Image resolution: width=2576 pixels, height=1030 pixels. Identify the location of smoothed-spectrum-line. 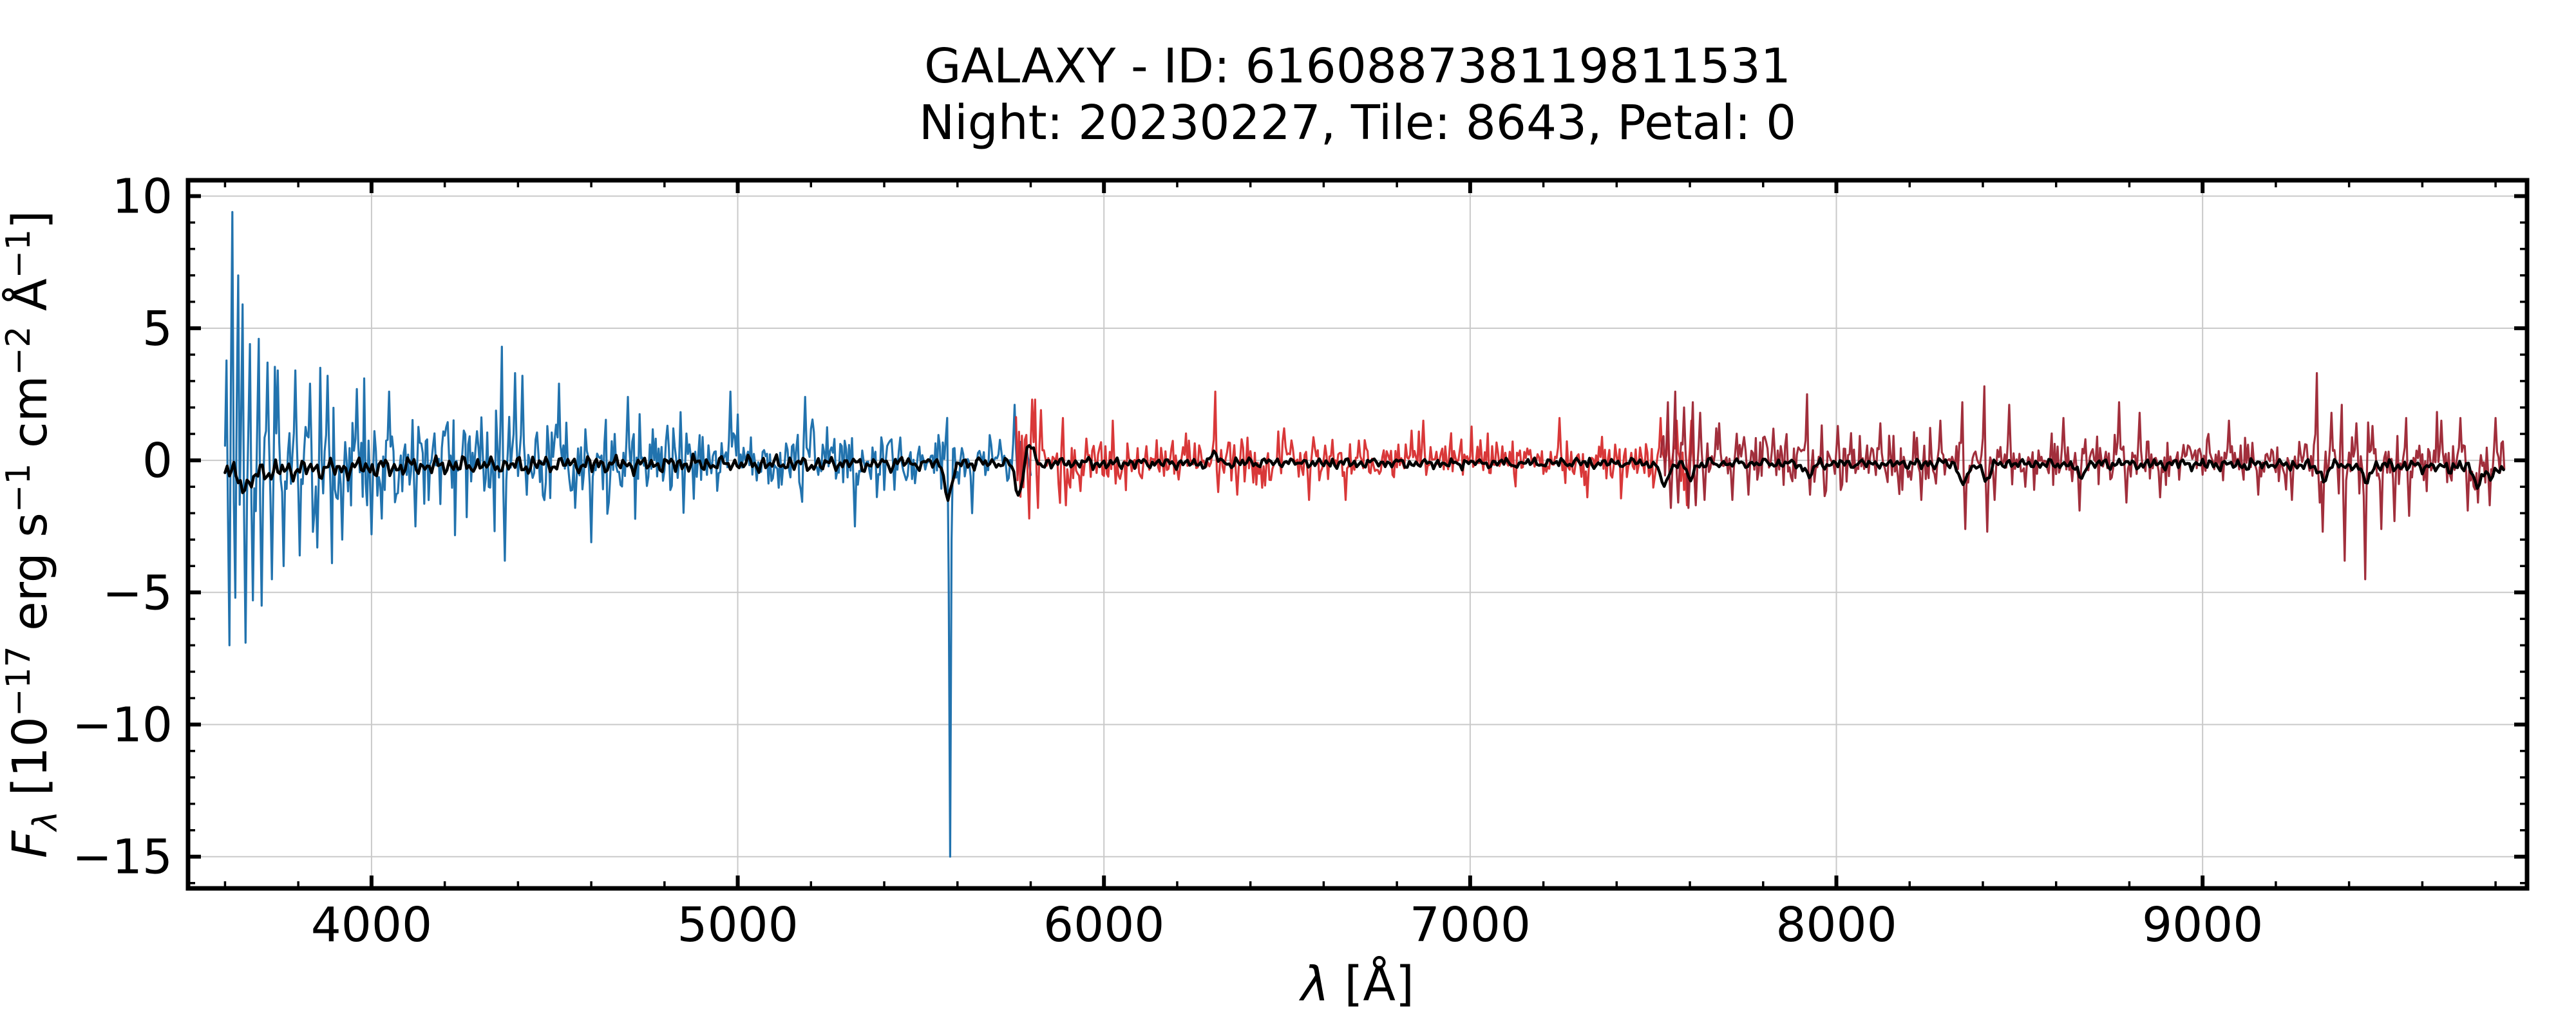
(1364, 473).